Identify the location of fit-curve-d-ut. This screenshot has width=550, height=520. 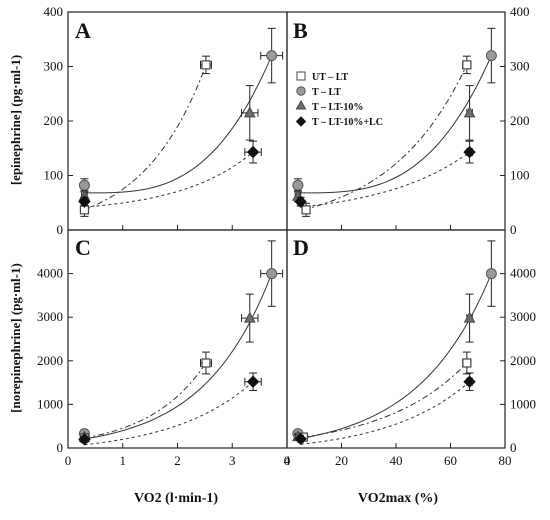
(385, 400).